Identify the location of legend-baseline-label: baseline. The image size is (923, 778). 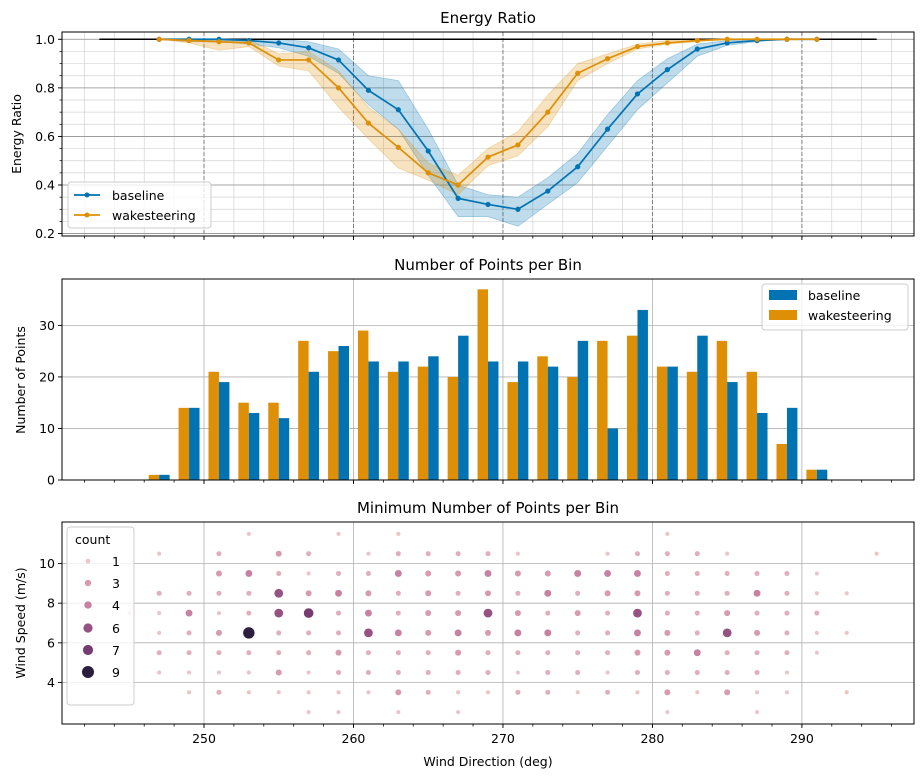
(138, 195).